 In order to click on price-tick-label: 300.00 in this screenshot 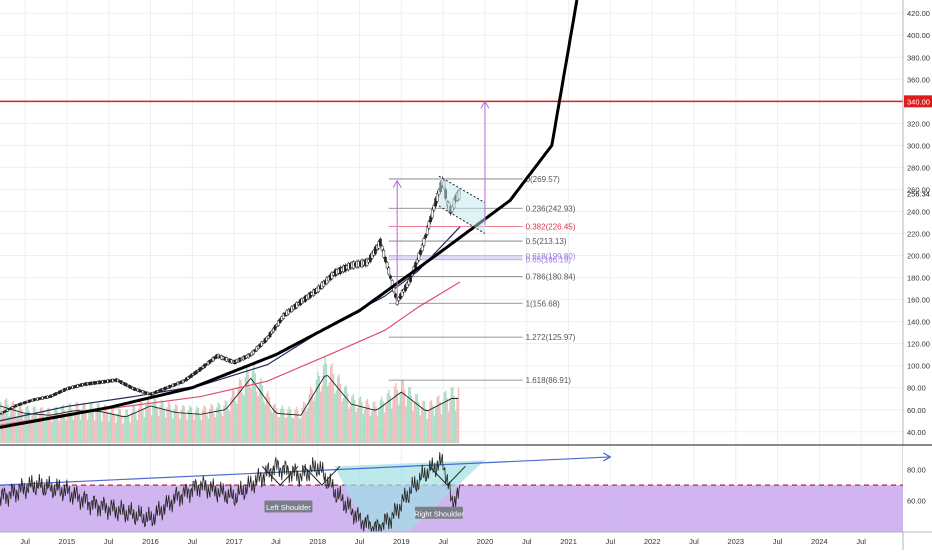, I will do `click(918, 145)`.